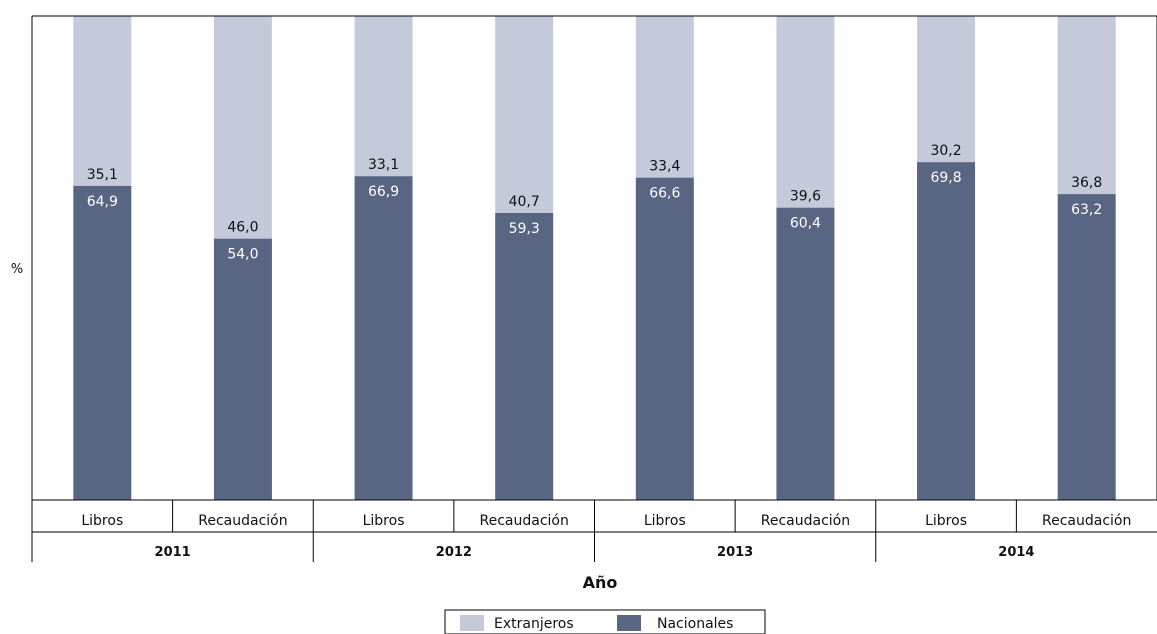 The image size is (1157, 634). I want to click on data-label-nacionales: 63,2, so click(1086, 210).